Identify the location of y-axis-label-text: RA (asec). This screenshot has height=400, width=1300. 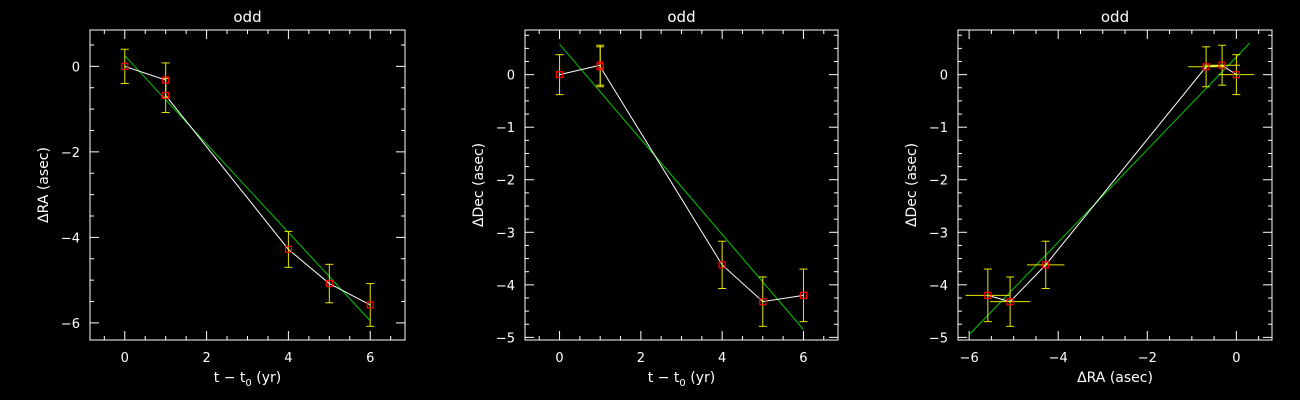
(44, 180).